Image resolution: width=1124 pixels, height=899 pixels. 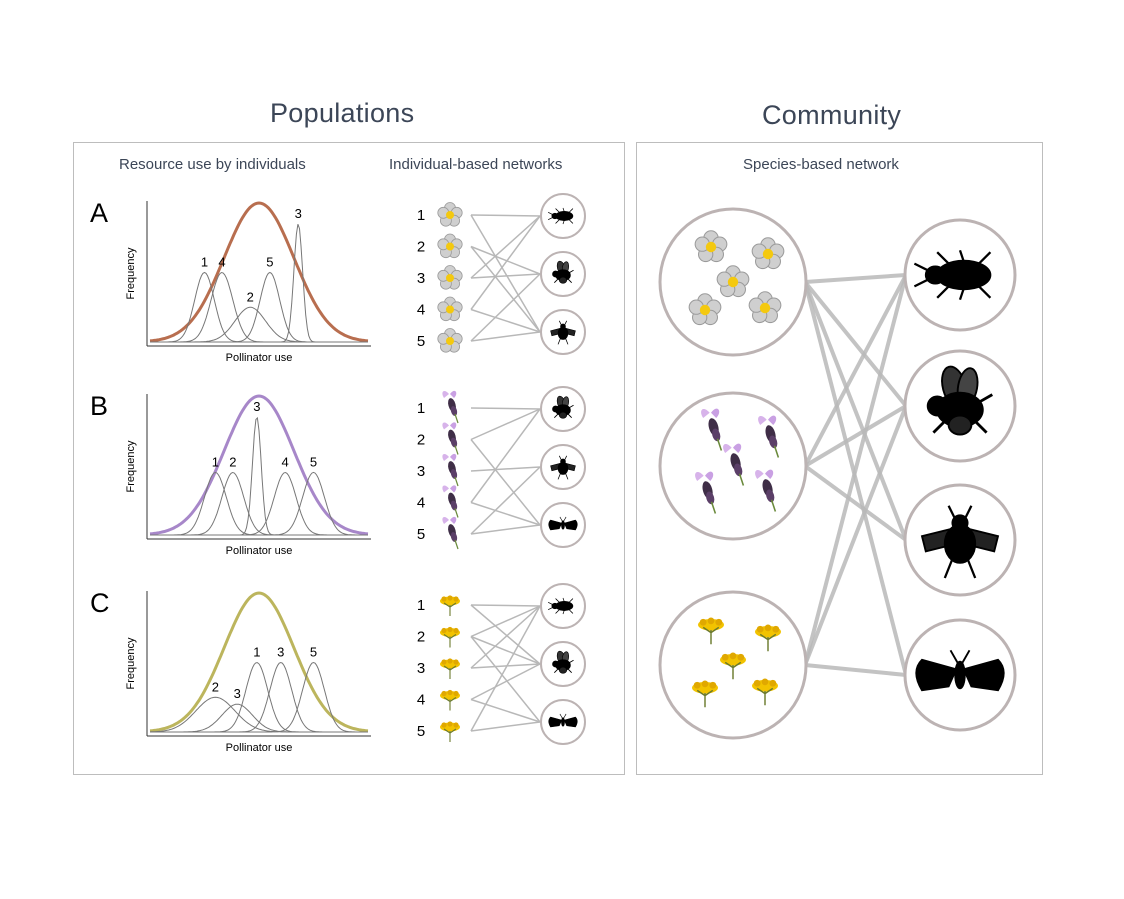 I want to click on row-letter-c: C, so click(x=100, y=603).